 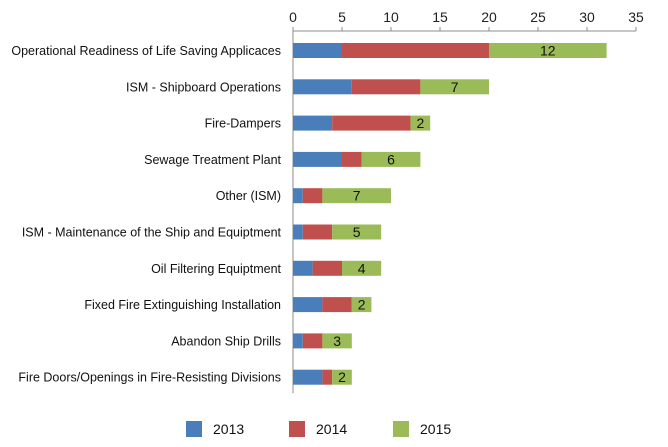 I want to click on category-label: Other (ISM), so click(x=248, y=196).